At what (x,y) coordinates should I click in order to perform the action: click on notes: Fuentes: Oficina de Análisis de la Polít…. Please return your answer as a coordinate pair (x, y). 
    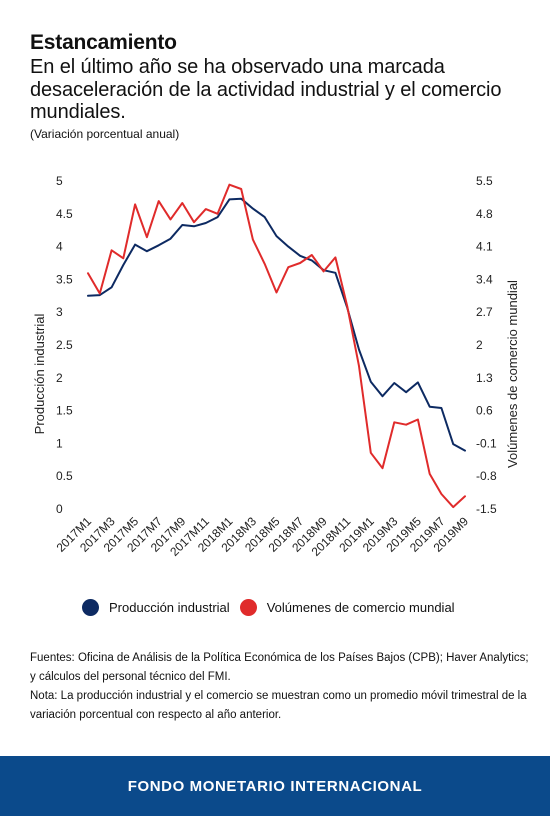
    Looking at the image, I should click on (280, 687).